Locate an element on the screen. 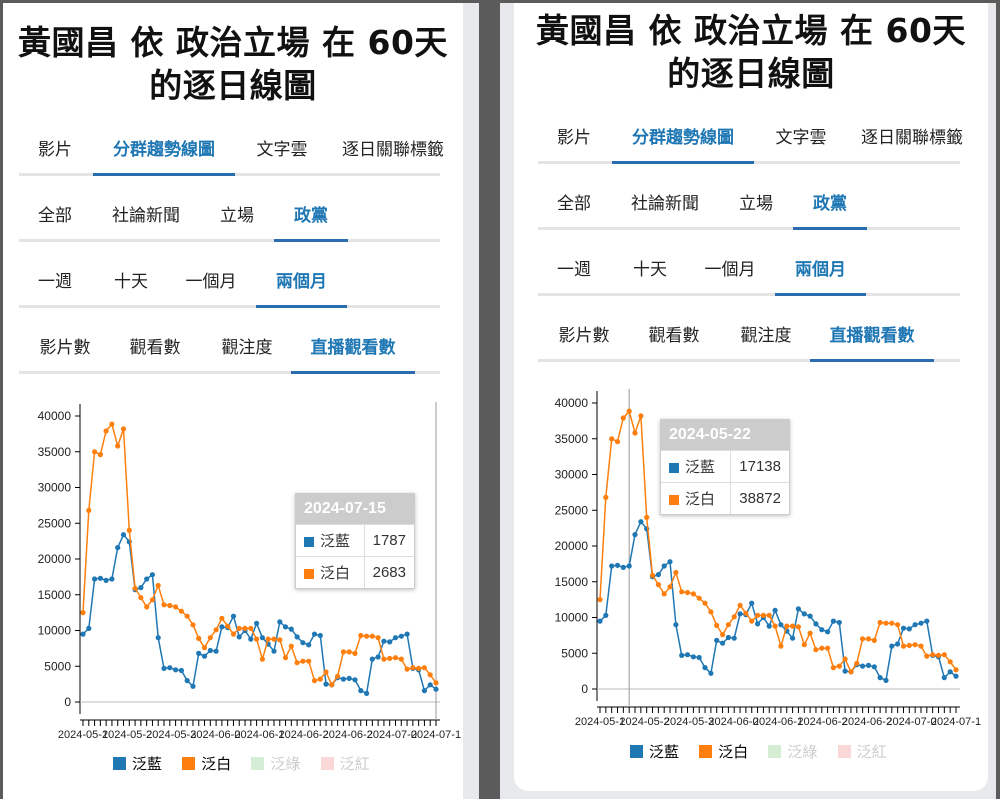 The width and height of the screenshot is (1000, 799). page-title: 黃國昌 依 政治立場 在 60天 的逐日線圖 is located at coordinates (751, 52).